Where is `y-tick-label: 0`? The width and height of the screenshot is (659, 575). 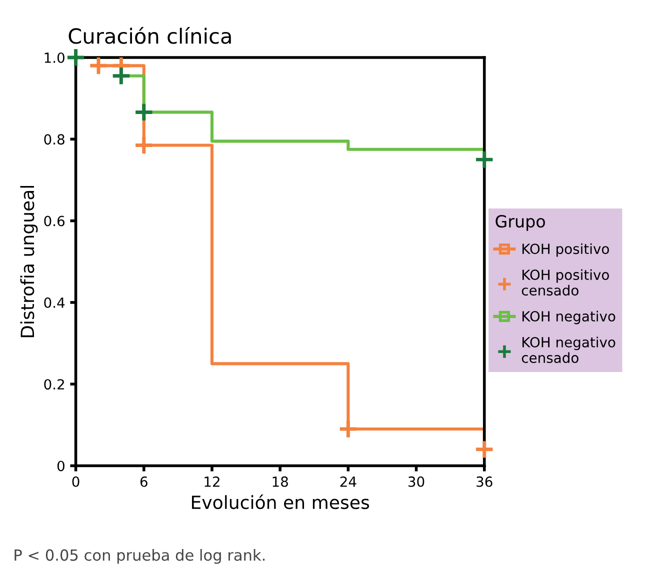 y-tick-label: 0 is located at coordinates (60, 466).